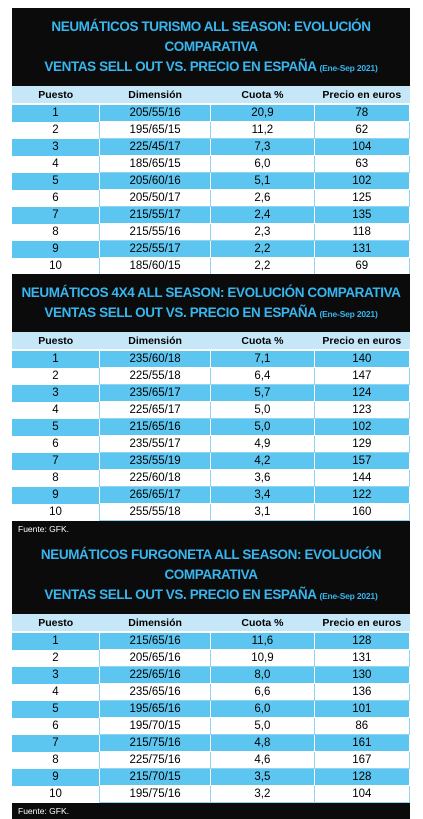  I want to click on table-cell: 225/45/17, so click(155, 147).